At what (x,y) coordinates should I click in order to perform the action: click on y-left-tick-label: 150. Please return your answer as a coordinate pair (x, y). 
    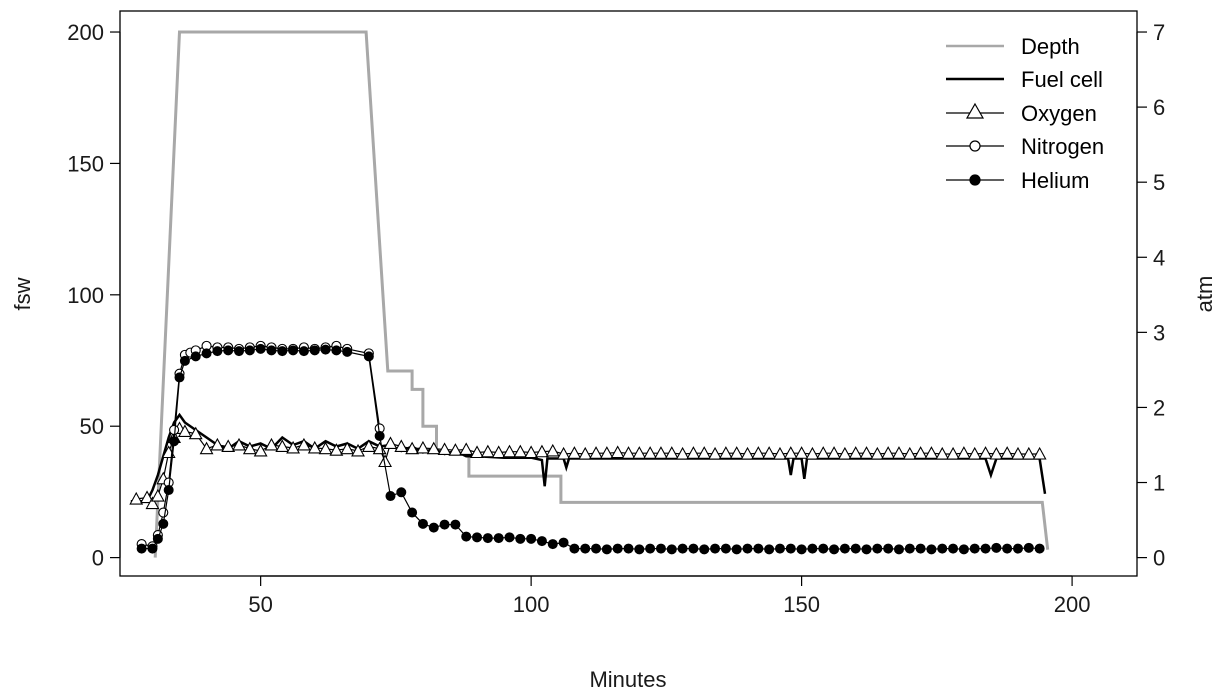
    Looking at the image, I should click on (85, 163).